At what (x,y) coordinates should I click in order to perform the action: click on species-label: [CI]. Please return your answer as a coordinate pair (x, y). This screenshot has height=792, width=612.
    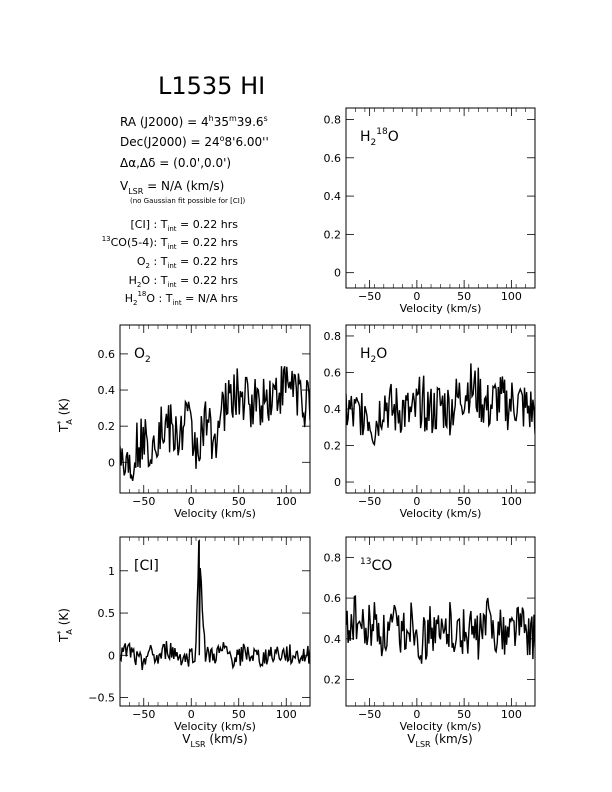
    Looking at the image, I should click on (146, 566).